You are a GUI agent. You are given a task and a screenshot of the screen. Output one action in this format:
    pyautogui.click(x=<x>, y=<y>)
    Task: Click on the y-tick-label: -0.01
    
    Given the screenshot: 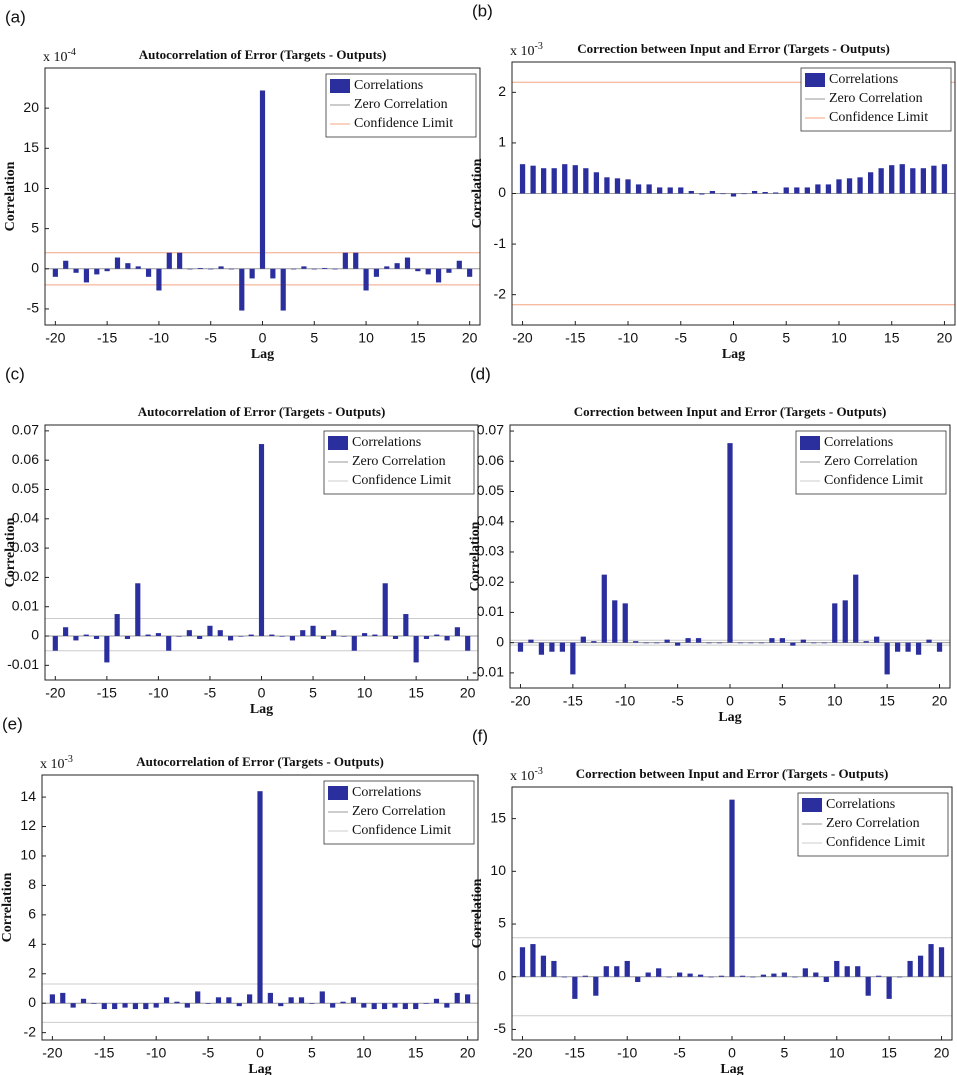 What is the action you would take?
    pyautogui.click(x=23, y=664)
    